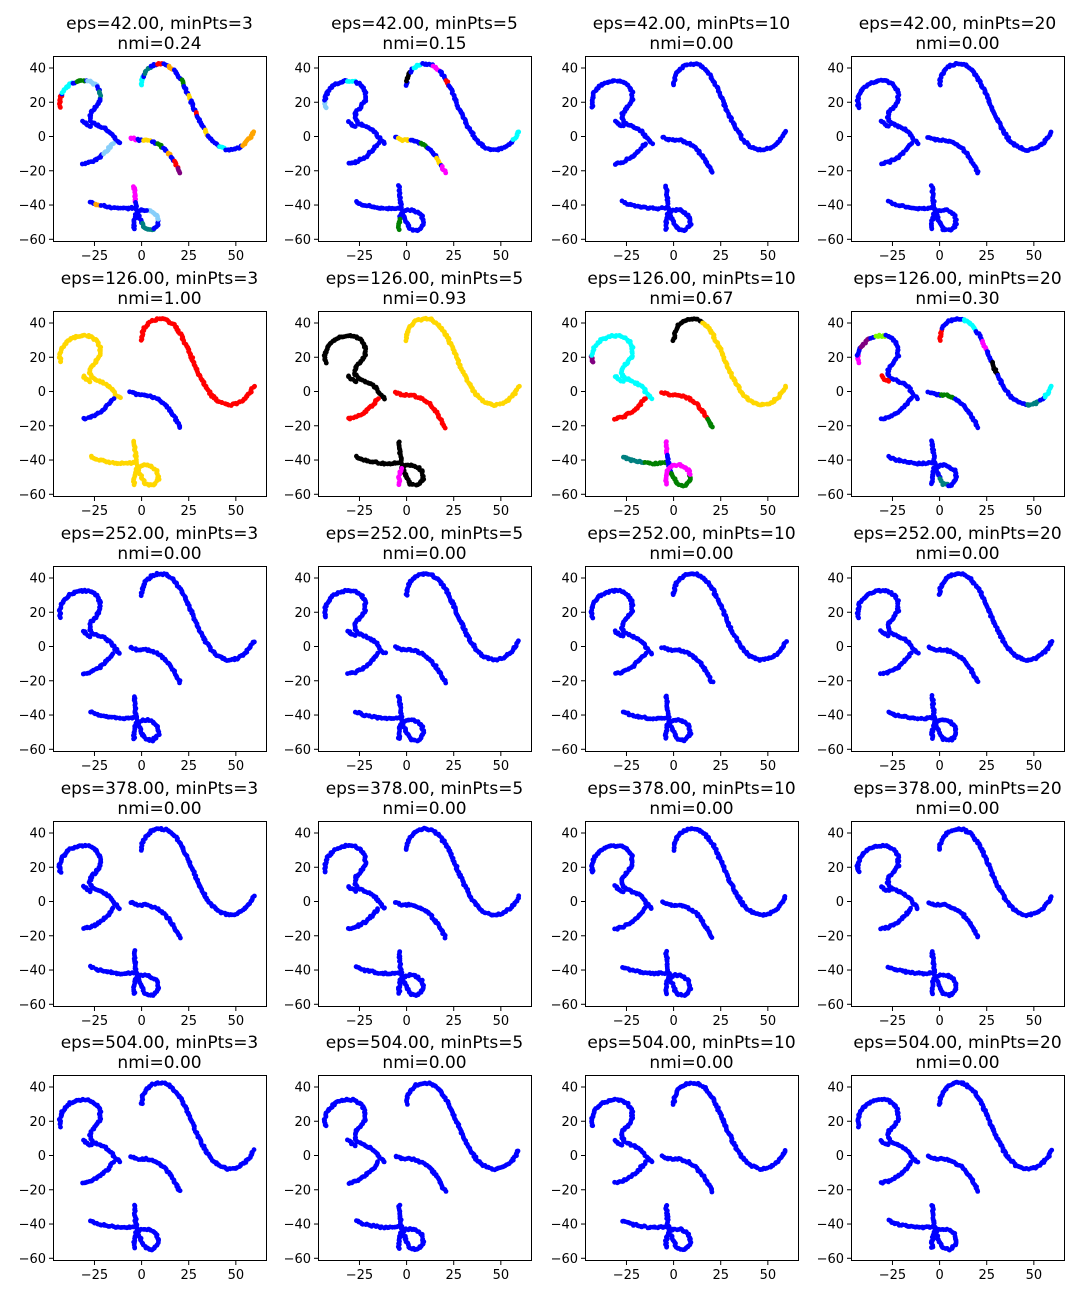 This screenshot has width=1080, height=1296. Describe the element at coordinates (958, 24) in the screenshot. I see `subplot-title: eps=42.00, minPts=20` at that location.